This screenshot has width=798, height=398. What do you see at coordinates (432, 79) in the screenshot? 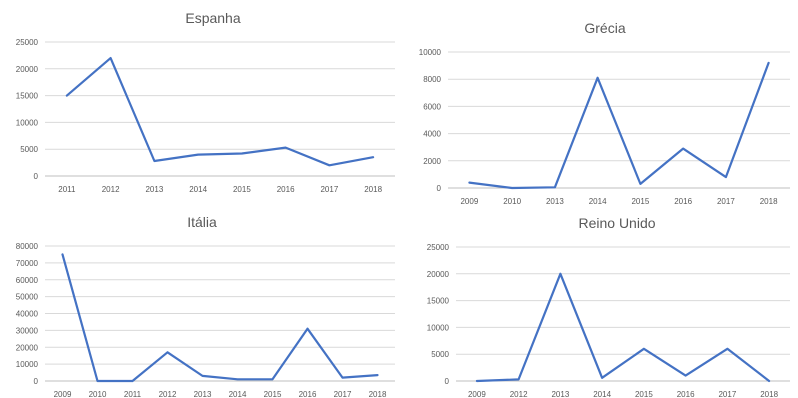
I see `y-tick-label: 8000` at bounding box center [432, 79].